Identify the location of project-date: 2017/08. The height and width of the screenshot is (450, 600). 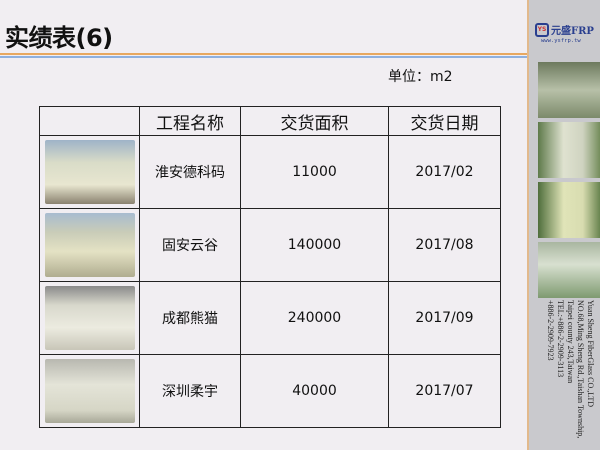
(444, 245).